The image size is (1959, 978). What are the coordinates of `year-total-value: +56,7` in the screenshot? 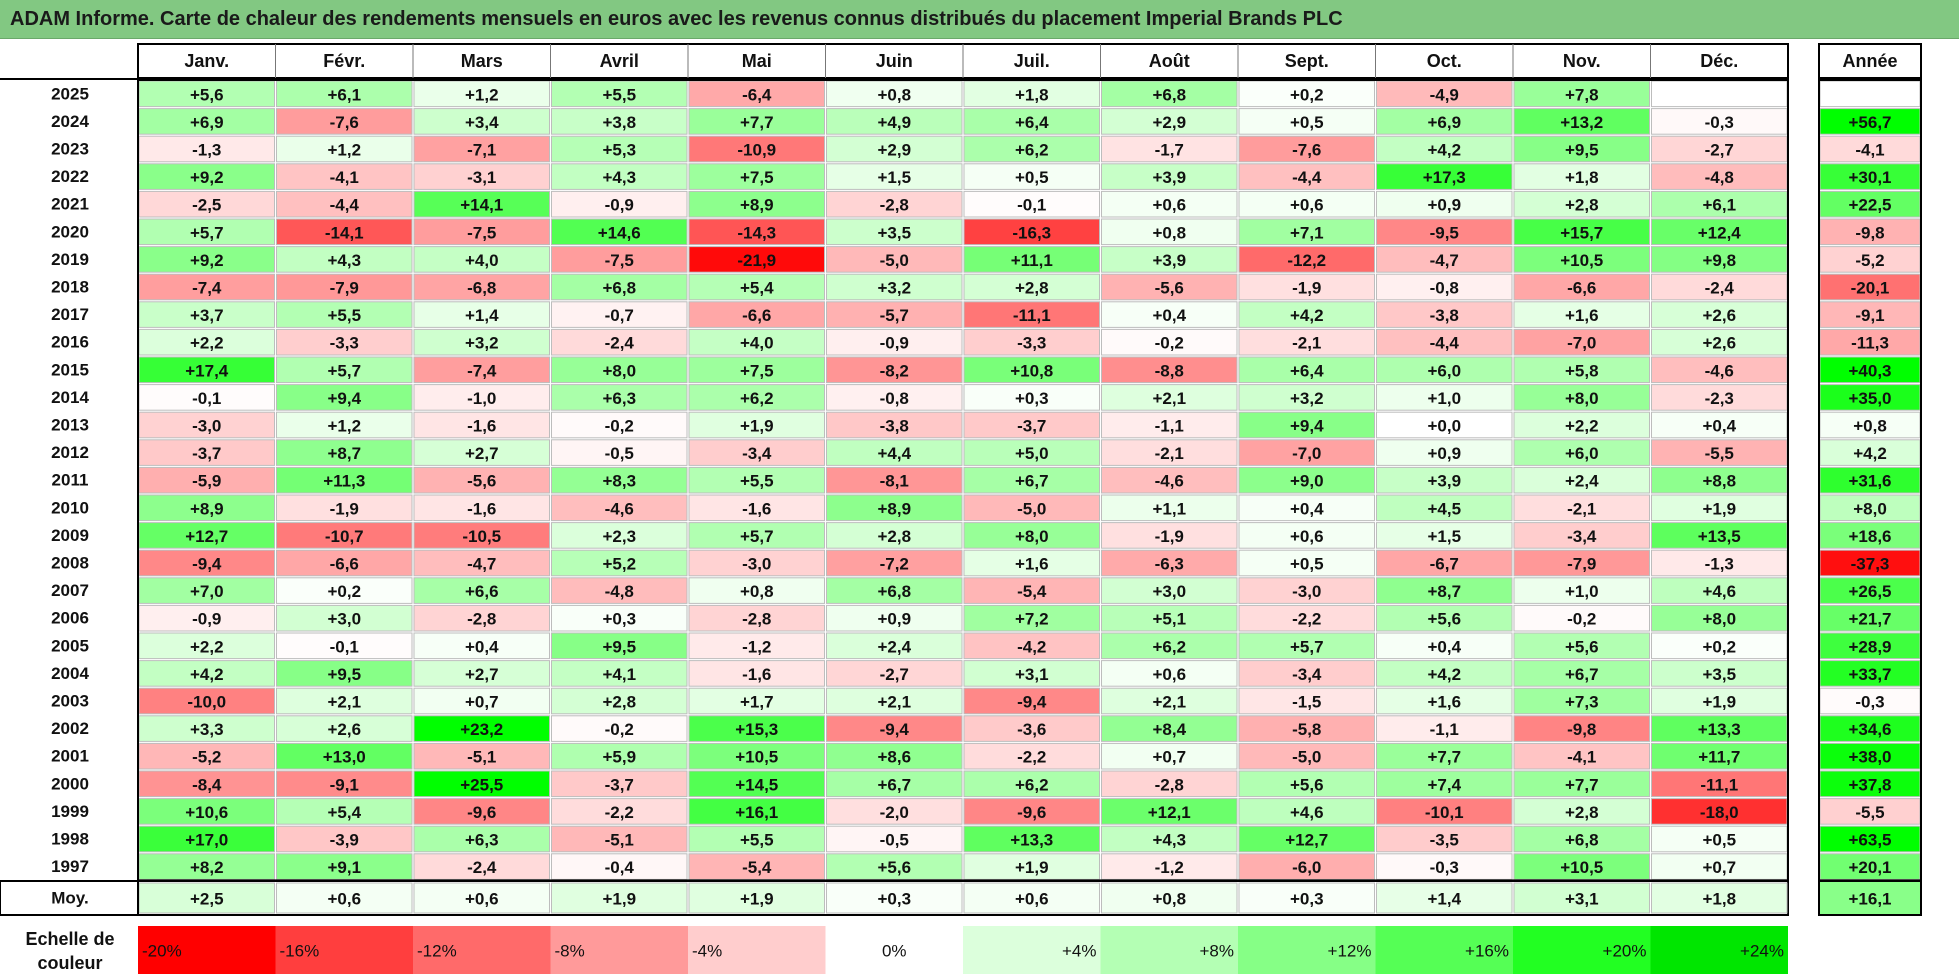 It's located at (1869, 122).